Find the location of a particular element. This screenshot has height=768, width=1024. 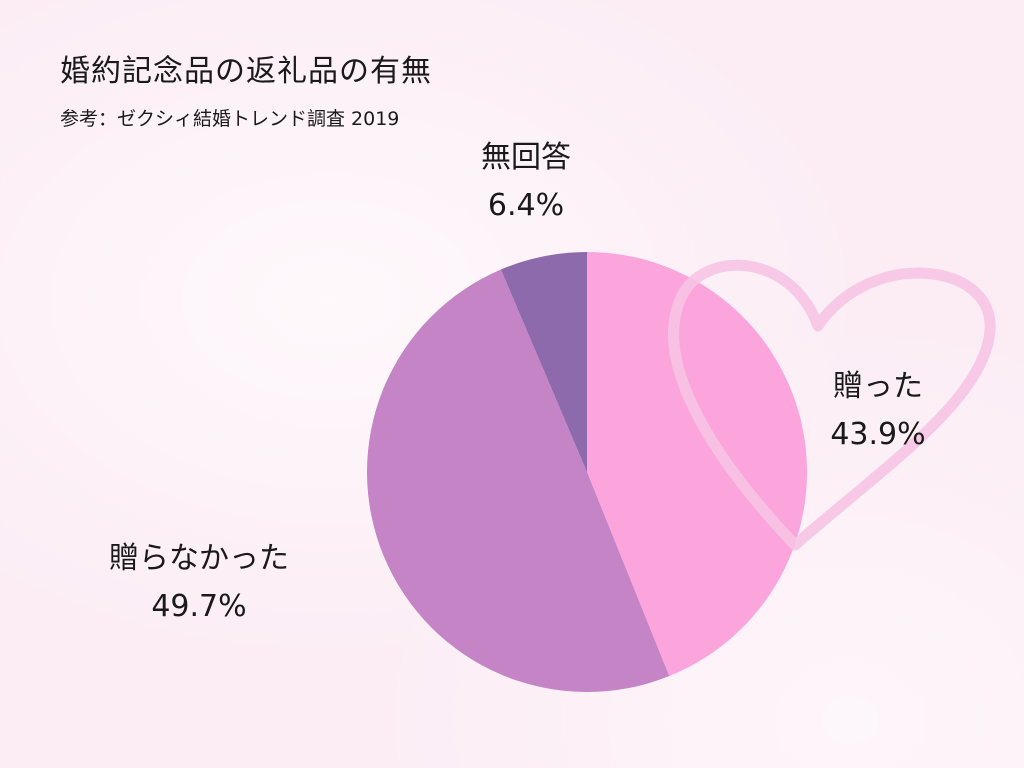

slice-name: 贈らなかった is located at coordinates (199, 558).